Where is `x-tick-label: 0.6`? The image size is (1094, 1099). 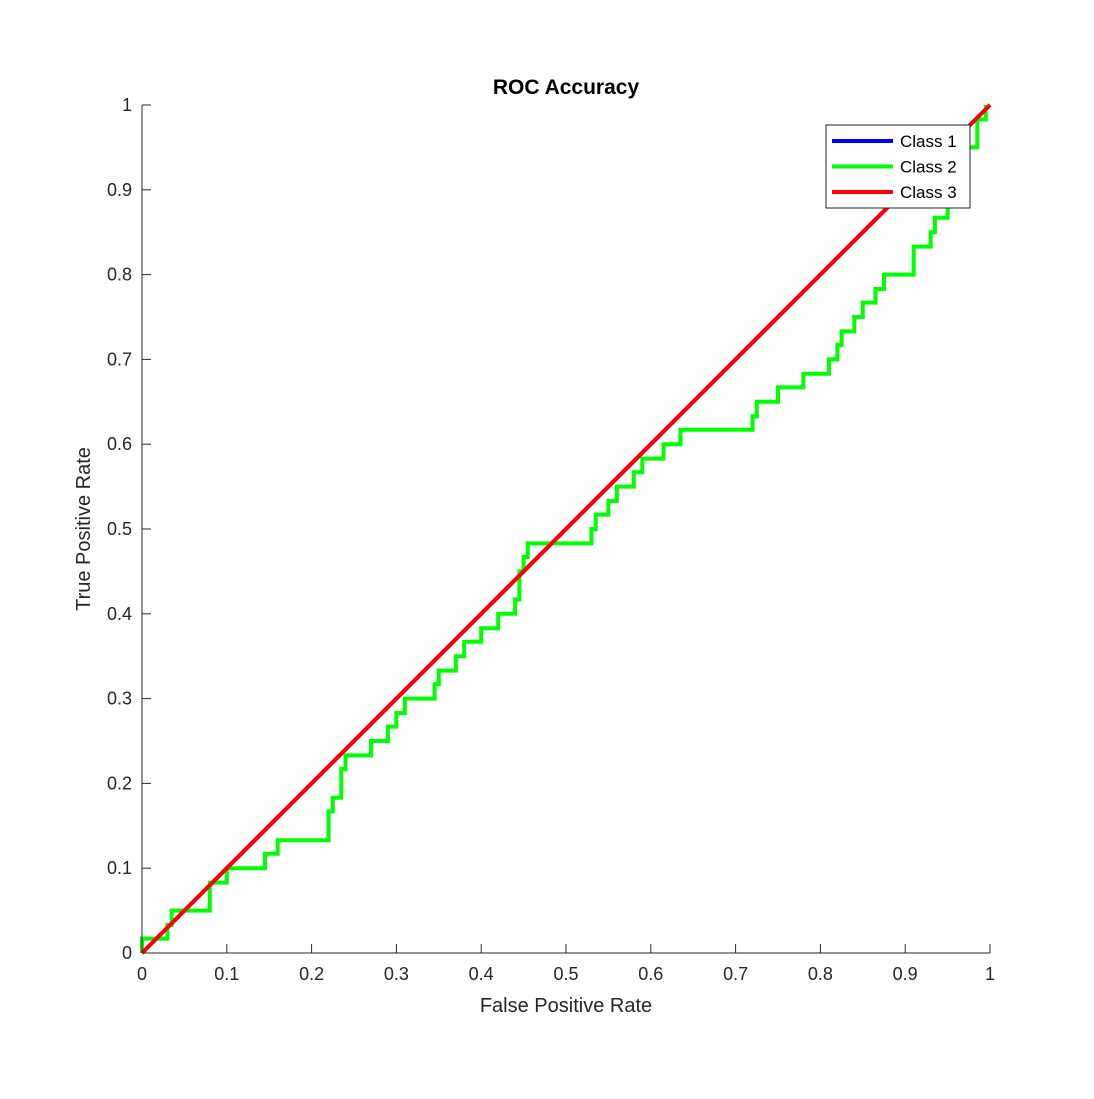 x-tick-label: 0.6 is located at coordinates (650, 974).